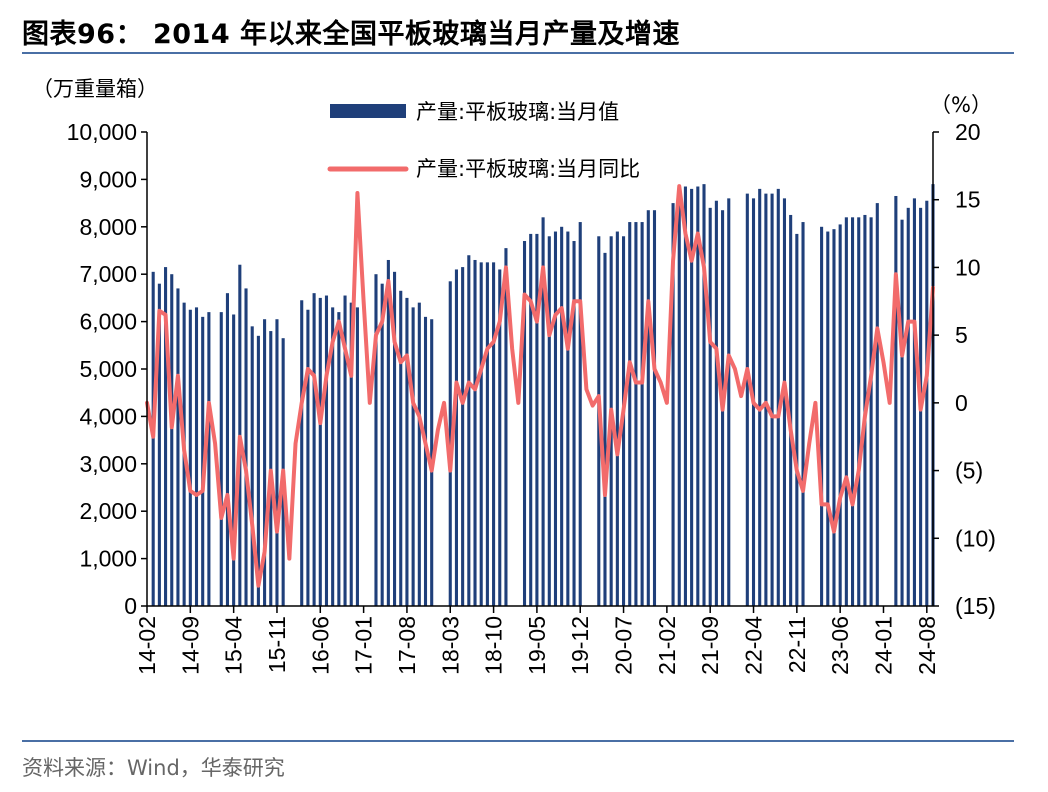  I want to click on left-tick-label: 2,000, so click(108, 511).